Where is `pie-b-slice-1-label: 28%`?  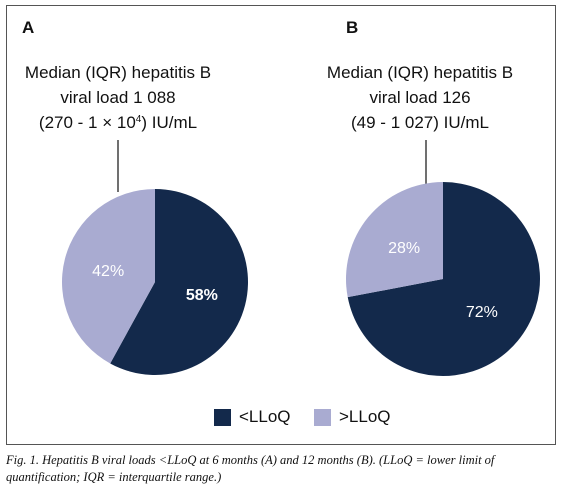 pie-b-slice-1-label: 28% is located at coordinates (404, 248).